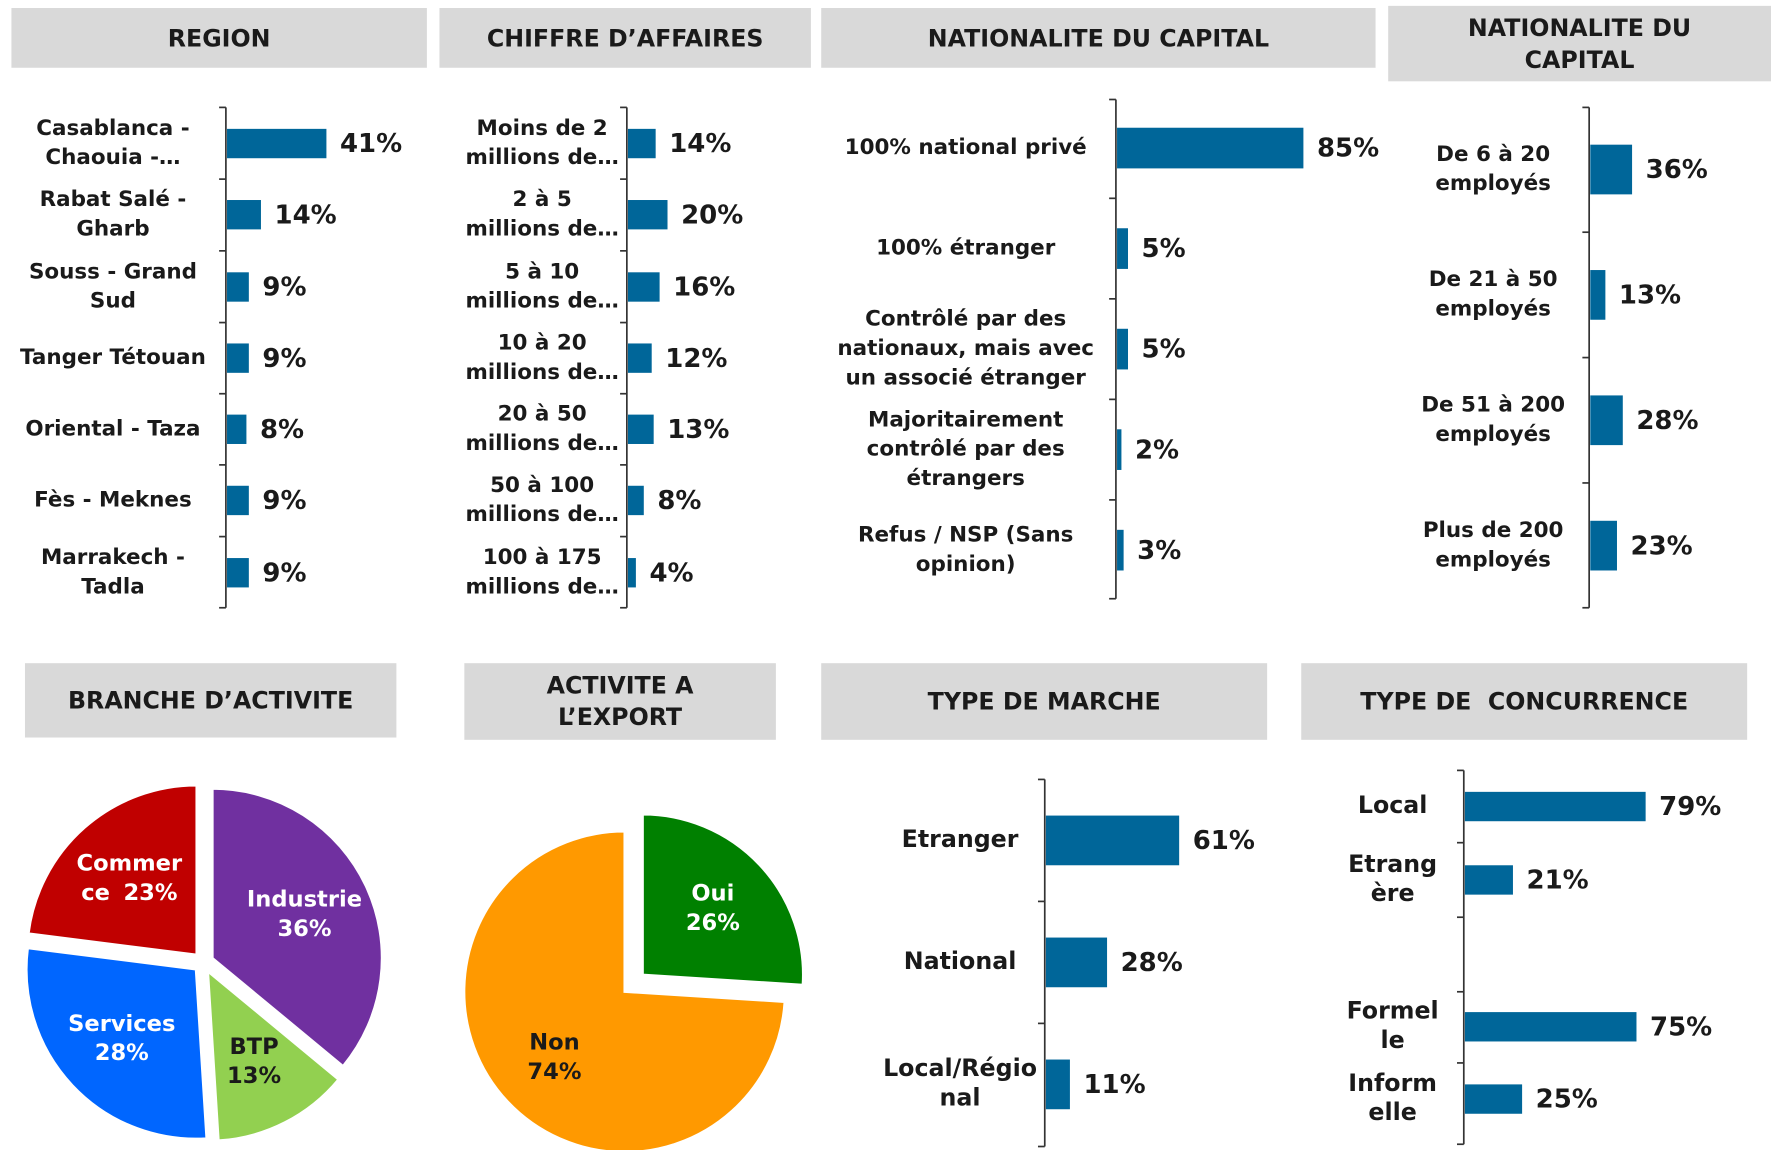 The image size is (1771, 1150). I want to click on chart-title: CHIFFRE D’AFFAIRES, so click(625, 38).